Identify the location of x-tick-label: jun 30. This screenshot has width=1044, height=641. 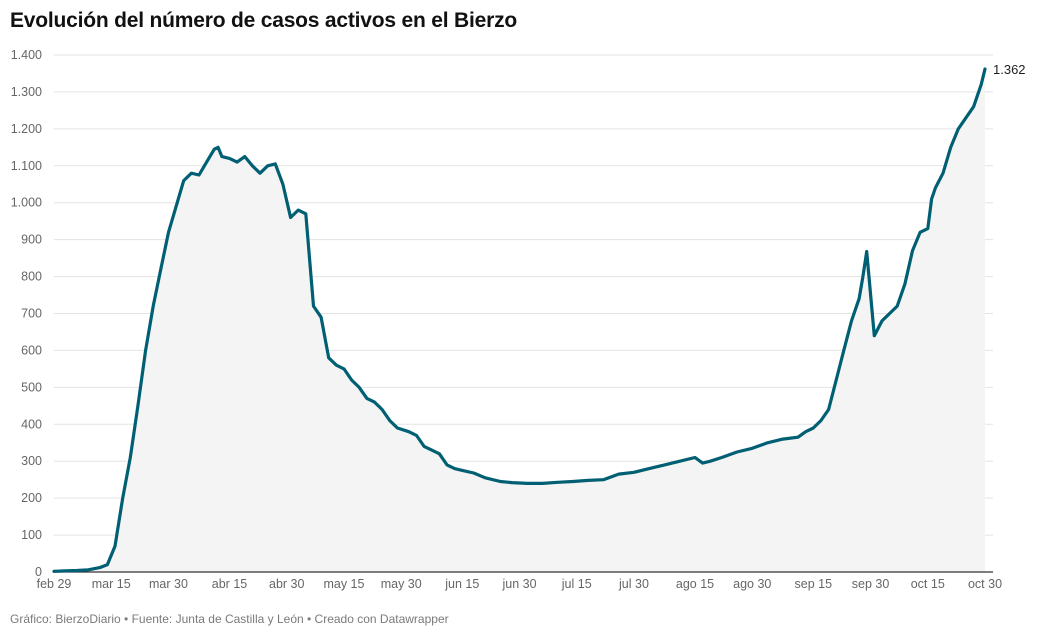
(518, 584).